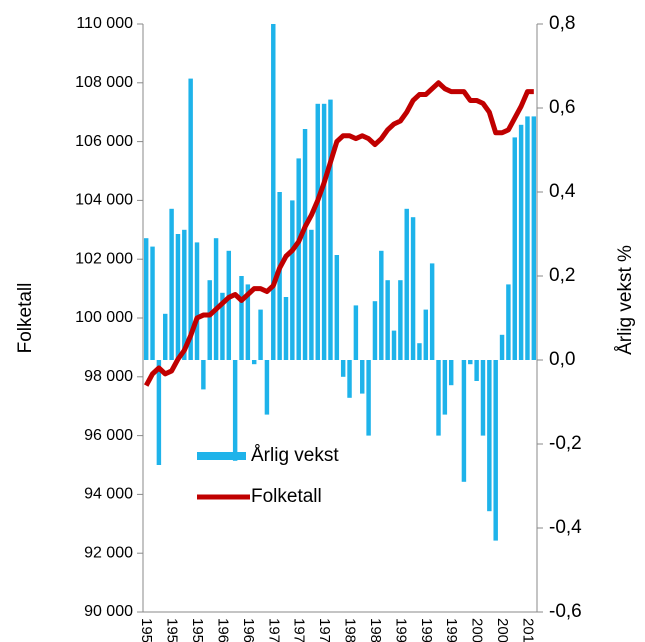 Image resolution: width=645 pixels, height=642 pixels. I want to click on y-tick-label: 90 000, so click(108, 611).